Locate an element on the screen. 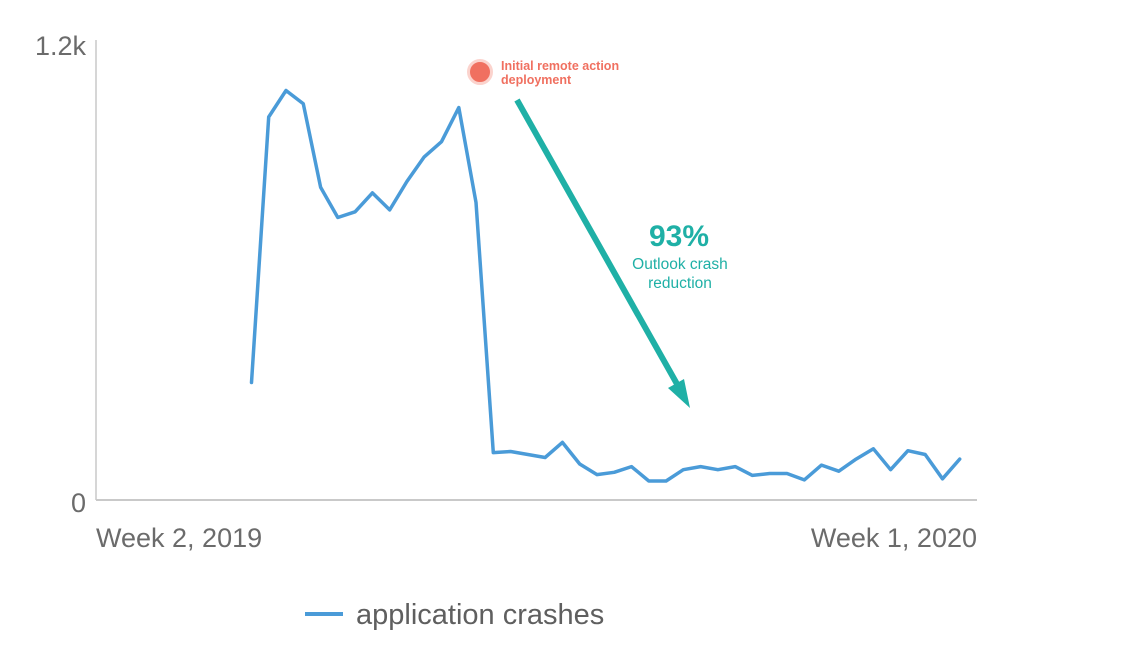  y-tick-label-min: 0 is located at coordinates (78, 503).